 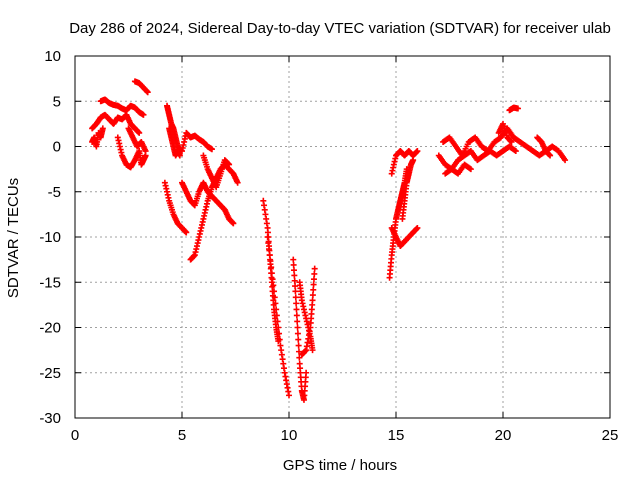 I want to click on x-tick-label: 25, so click(x=610, y=435).